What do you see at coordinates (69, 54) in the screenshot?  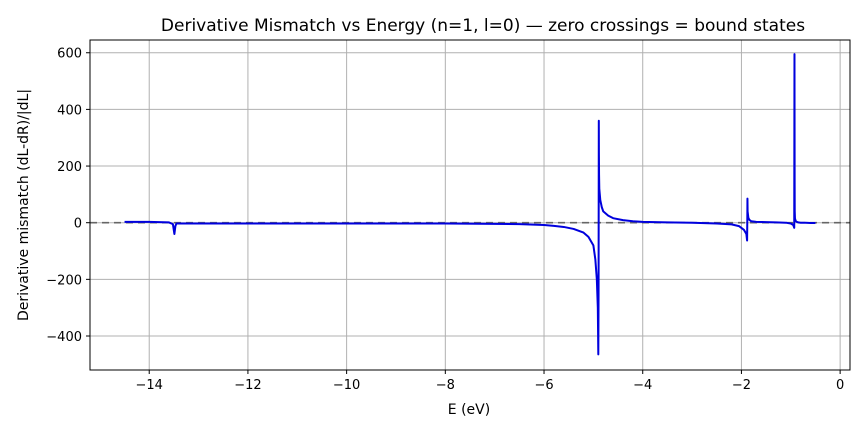 I see `y-tick-label: 600` at bounding box center [69, 54].